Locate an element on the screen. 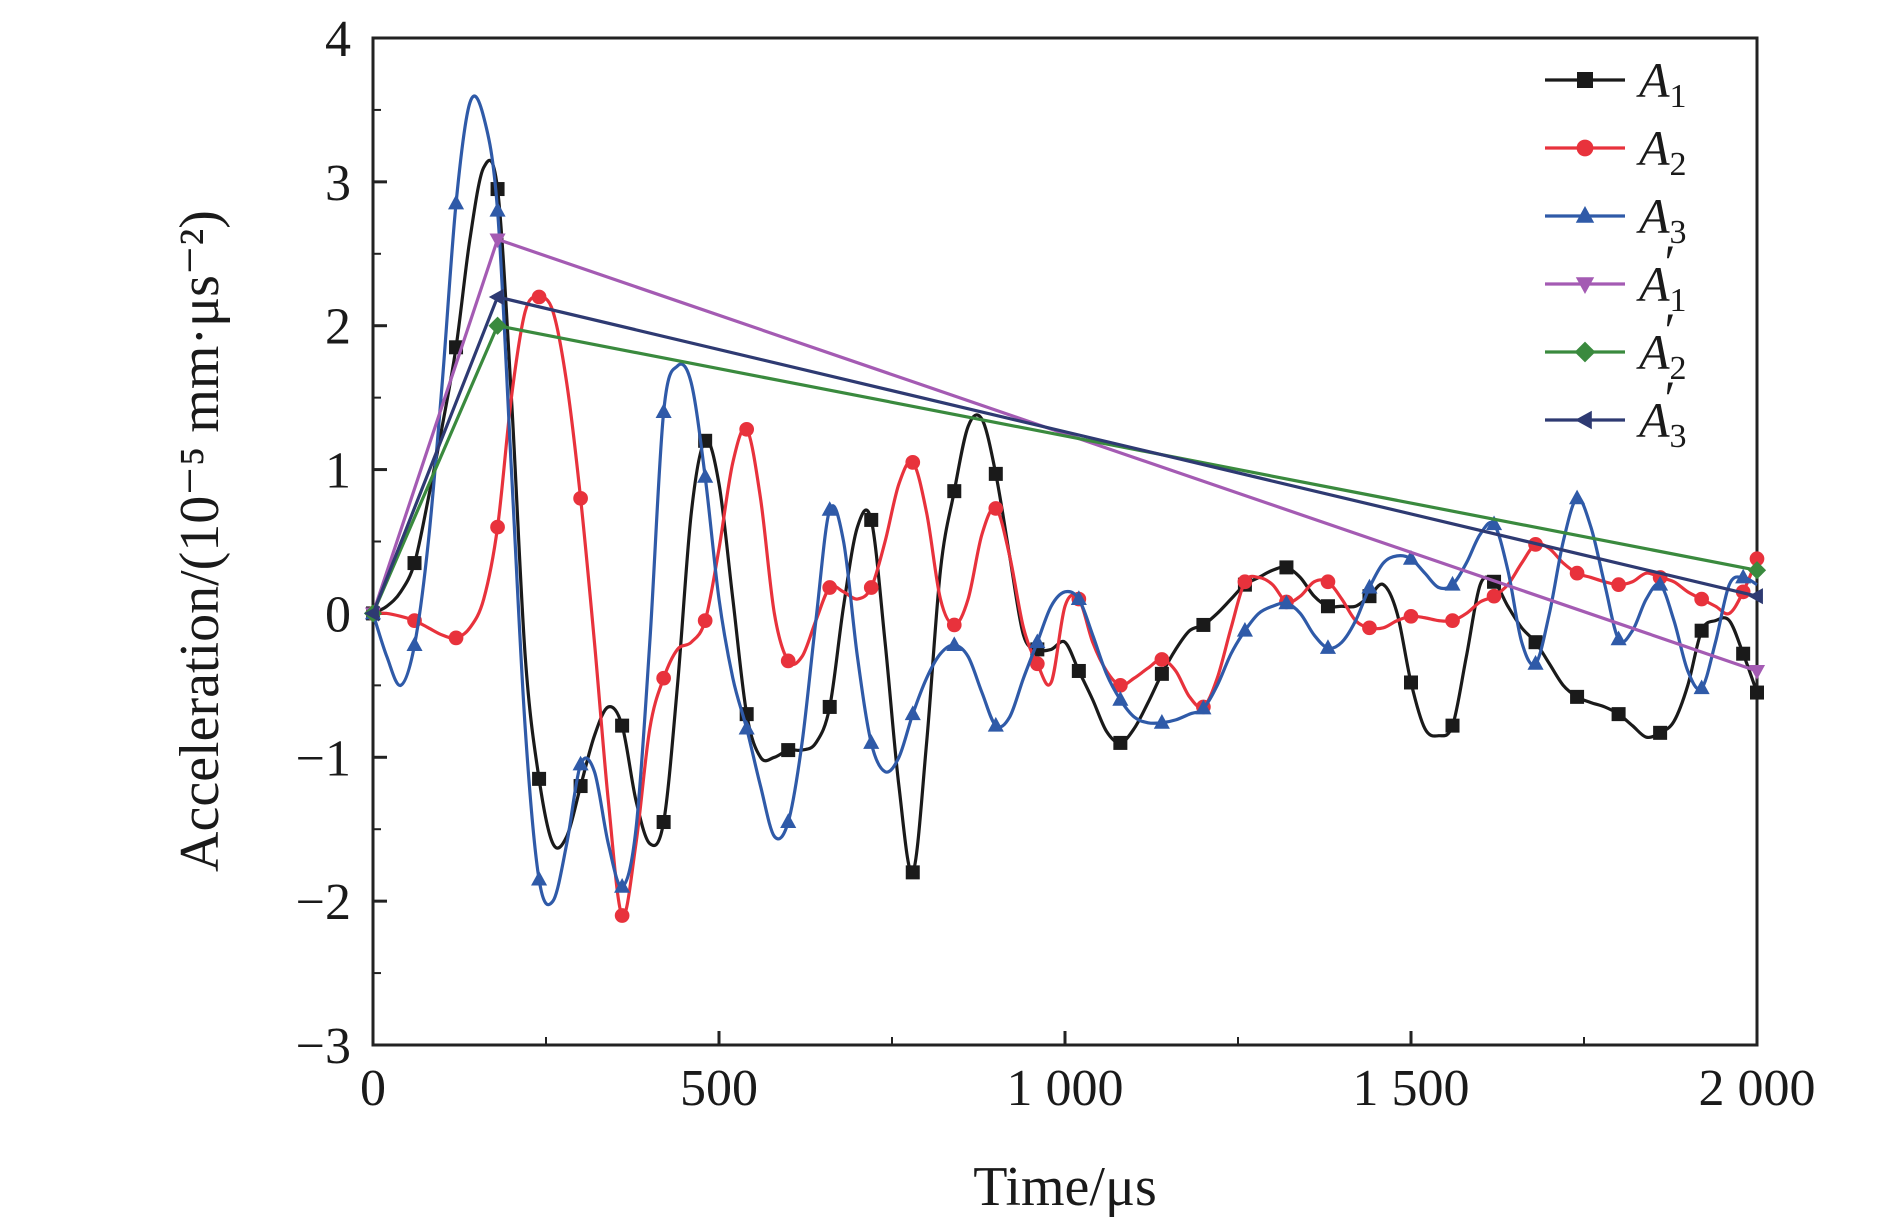  y-tick-label: −1 is located at coordinates (323, 758).